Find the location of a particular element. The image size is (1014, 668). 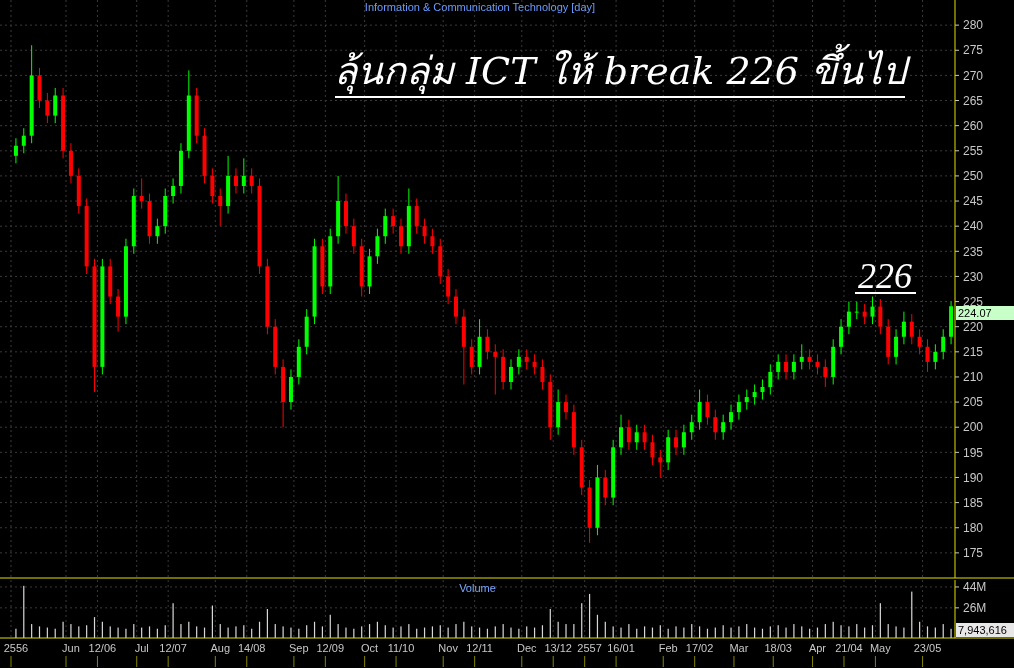

x-tick-label: Mar is located at coordinates (739, 648).